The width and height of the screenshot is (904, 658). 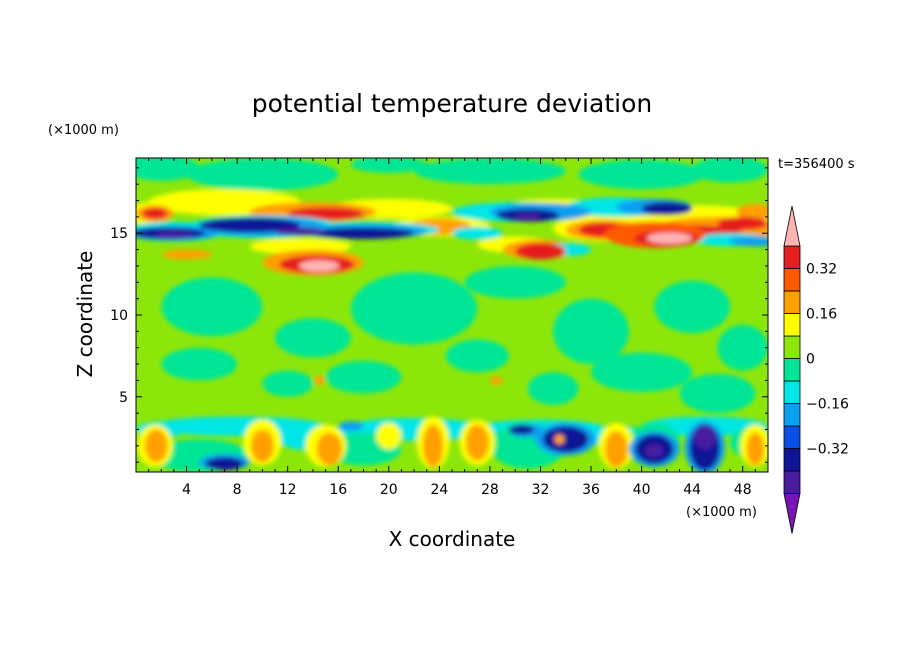 What do you see at coordinates (288, 490) in the screenshot?
I see `x-tick-label: 12` at bounding box center [288, 490].